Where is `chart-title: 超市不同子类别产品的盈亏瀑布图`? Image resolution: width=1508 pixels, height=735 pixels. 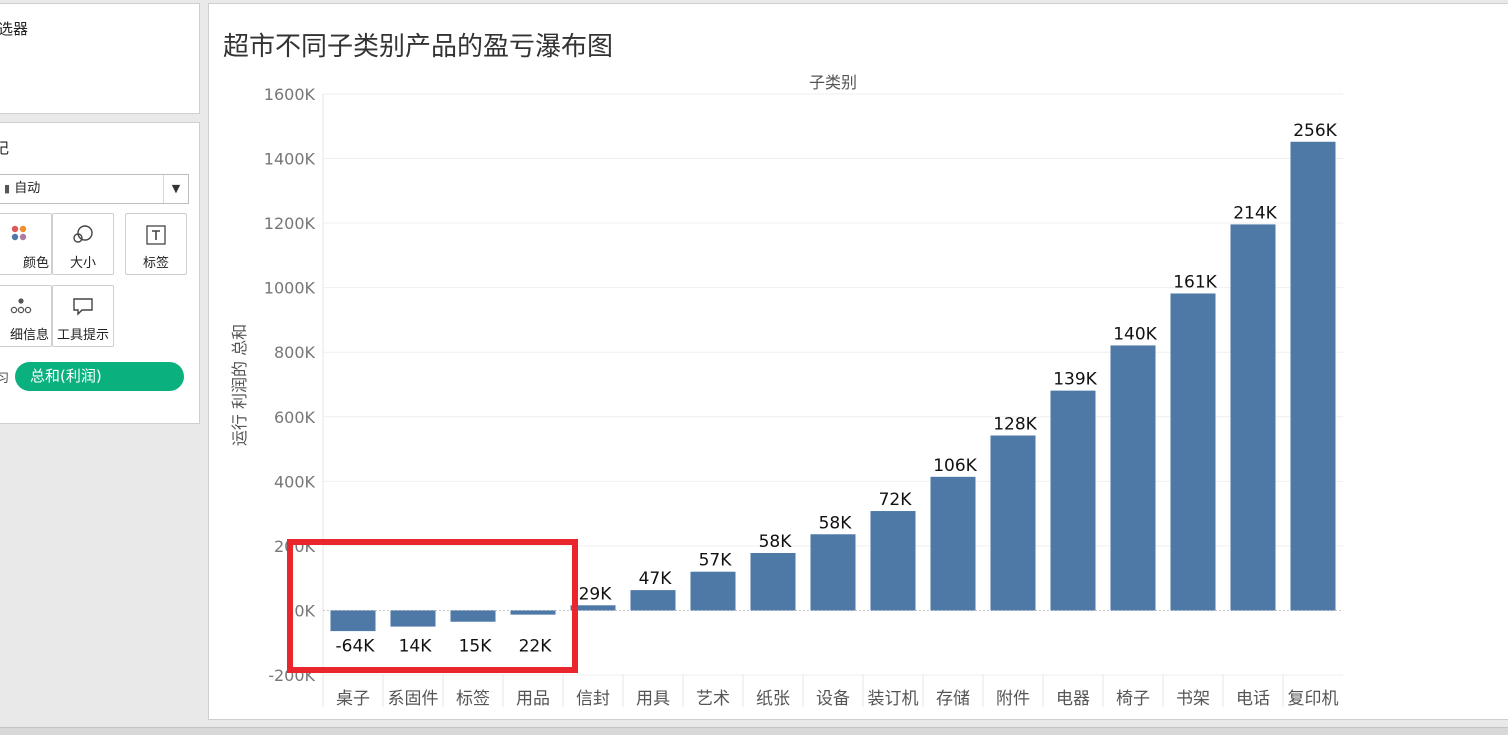
chart-title: 超市不同子类别产品的盈亏瀑布图 is located at coordinates (418, 47).